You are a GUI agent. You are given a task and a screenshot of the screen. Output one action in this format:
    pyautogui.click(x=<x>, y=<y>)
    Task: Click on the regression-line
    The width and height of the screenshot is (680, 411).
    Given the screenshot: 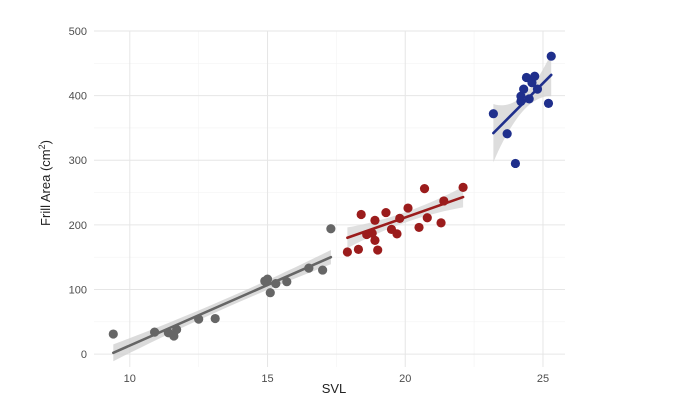 What is the action you would take?
    pyautogui.click(x=222, y=305)
    